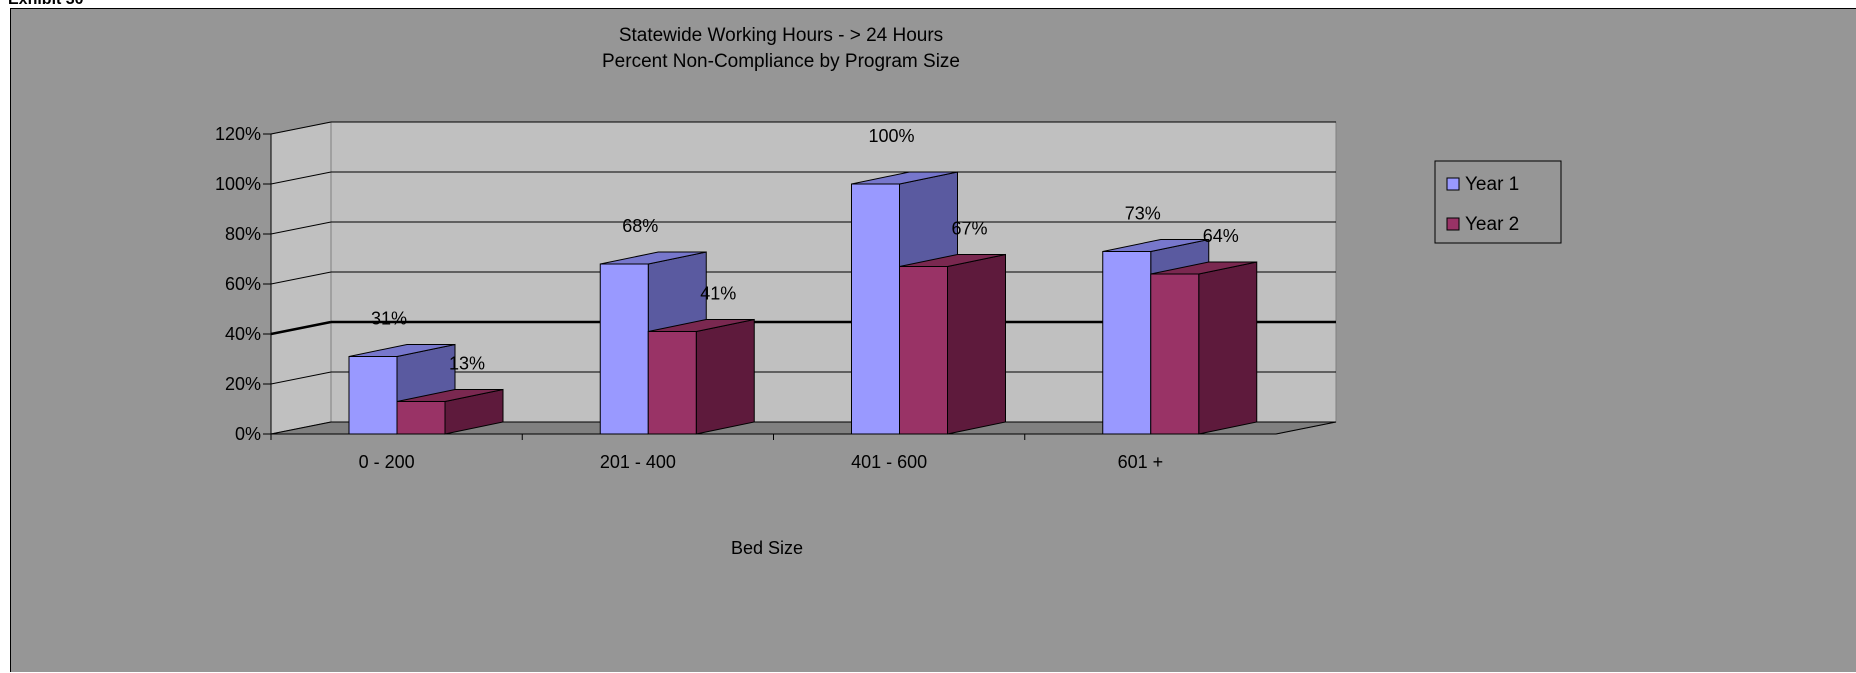 The width and height of the screenshot is (1856, 673). I want to click on y-tick-label: 100%, so click(238, 184).